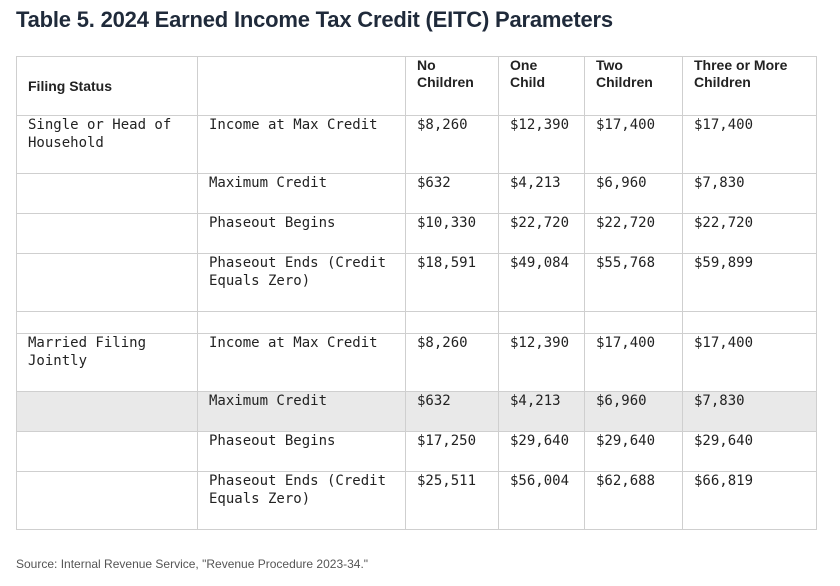 The height and width of the screenshot is (586, 840). I want to click on value-cell: $66,819, so click(749, 500).